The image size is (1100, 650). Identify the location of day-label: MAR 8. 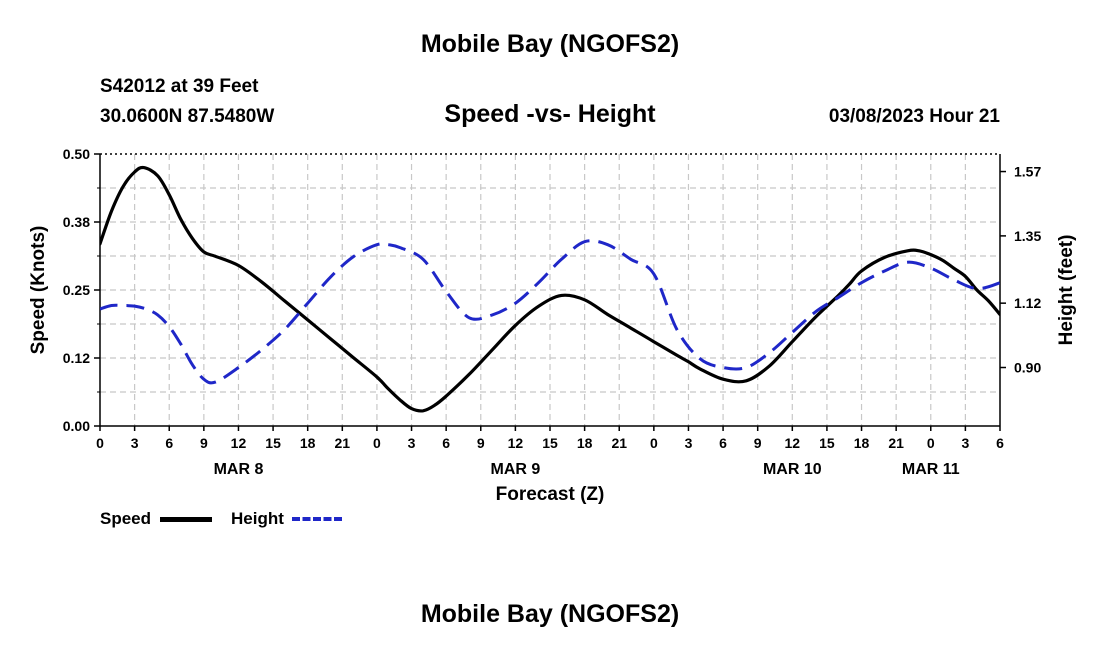
(239, 469).